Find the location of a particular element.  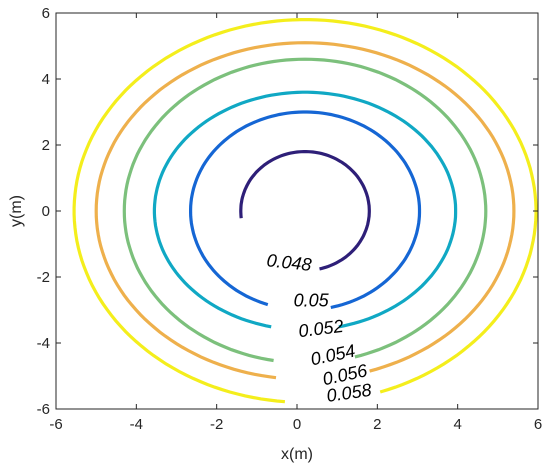

x-tick-label: 2 is located at coordinates (377, 424).